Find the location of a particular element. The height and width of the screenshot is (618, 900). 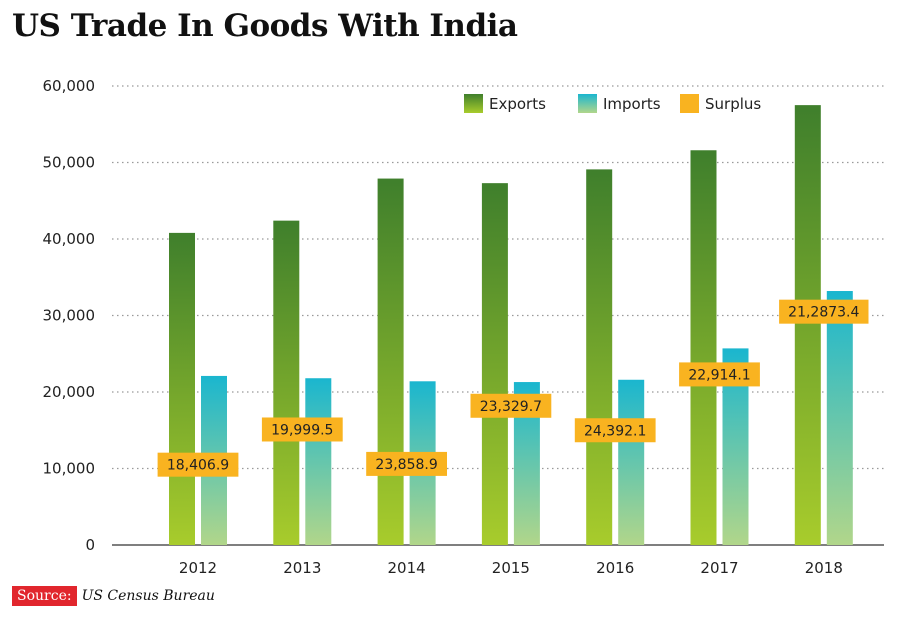

source-tag: Source: is located at coordinates (44, 596).